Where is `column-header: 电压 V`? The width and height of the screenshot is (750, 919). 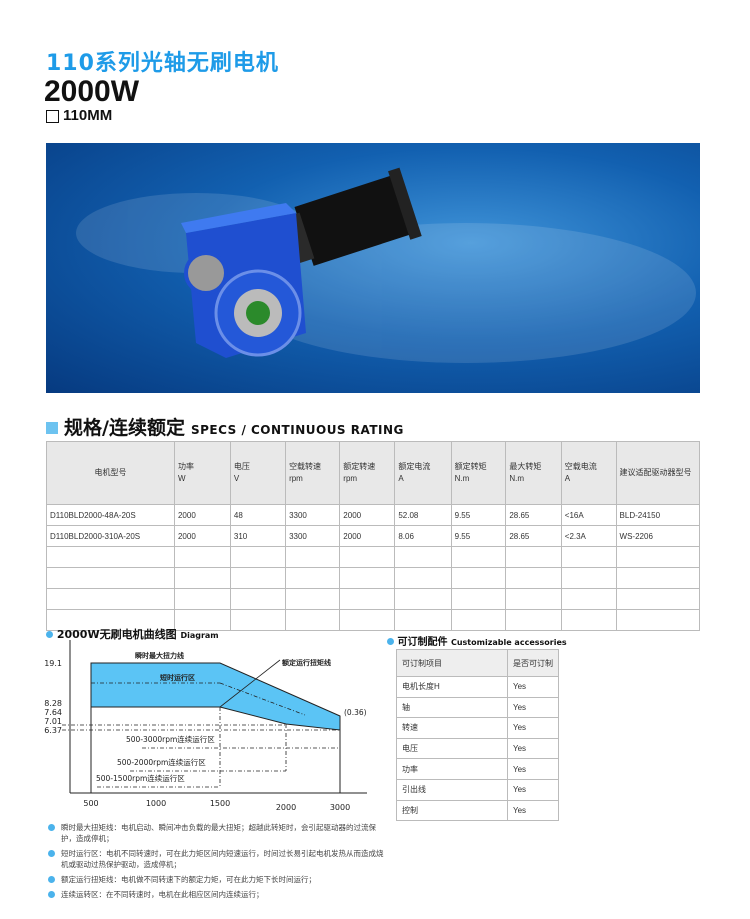
column-header: 电压 V is located at coordinates (258, 473).